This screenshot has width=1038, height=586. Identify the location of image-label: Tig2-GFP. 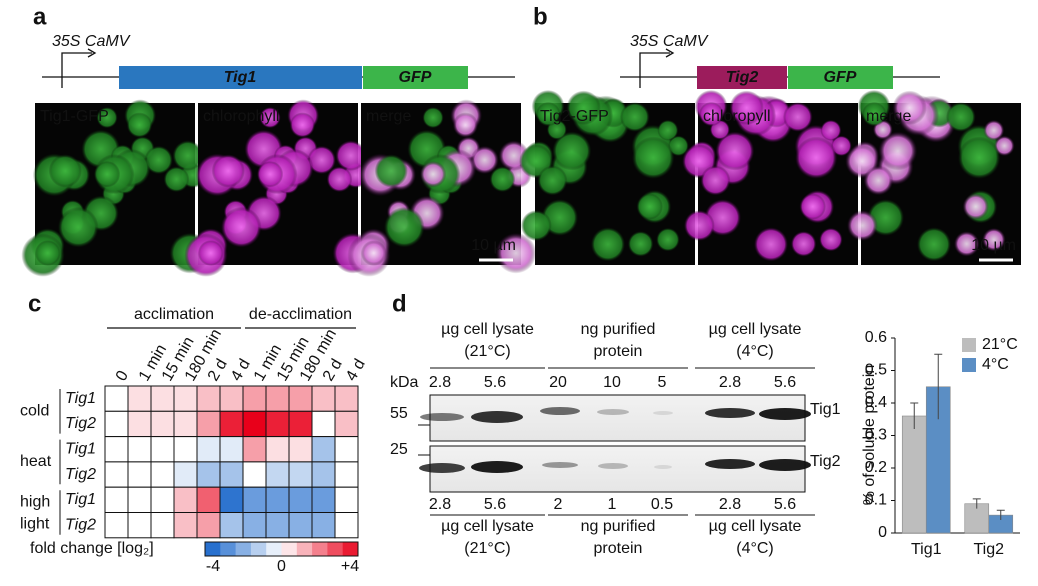
(574, 116).